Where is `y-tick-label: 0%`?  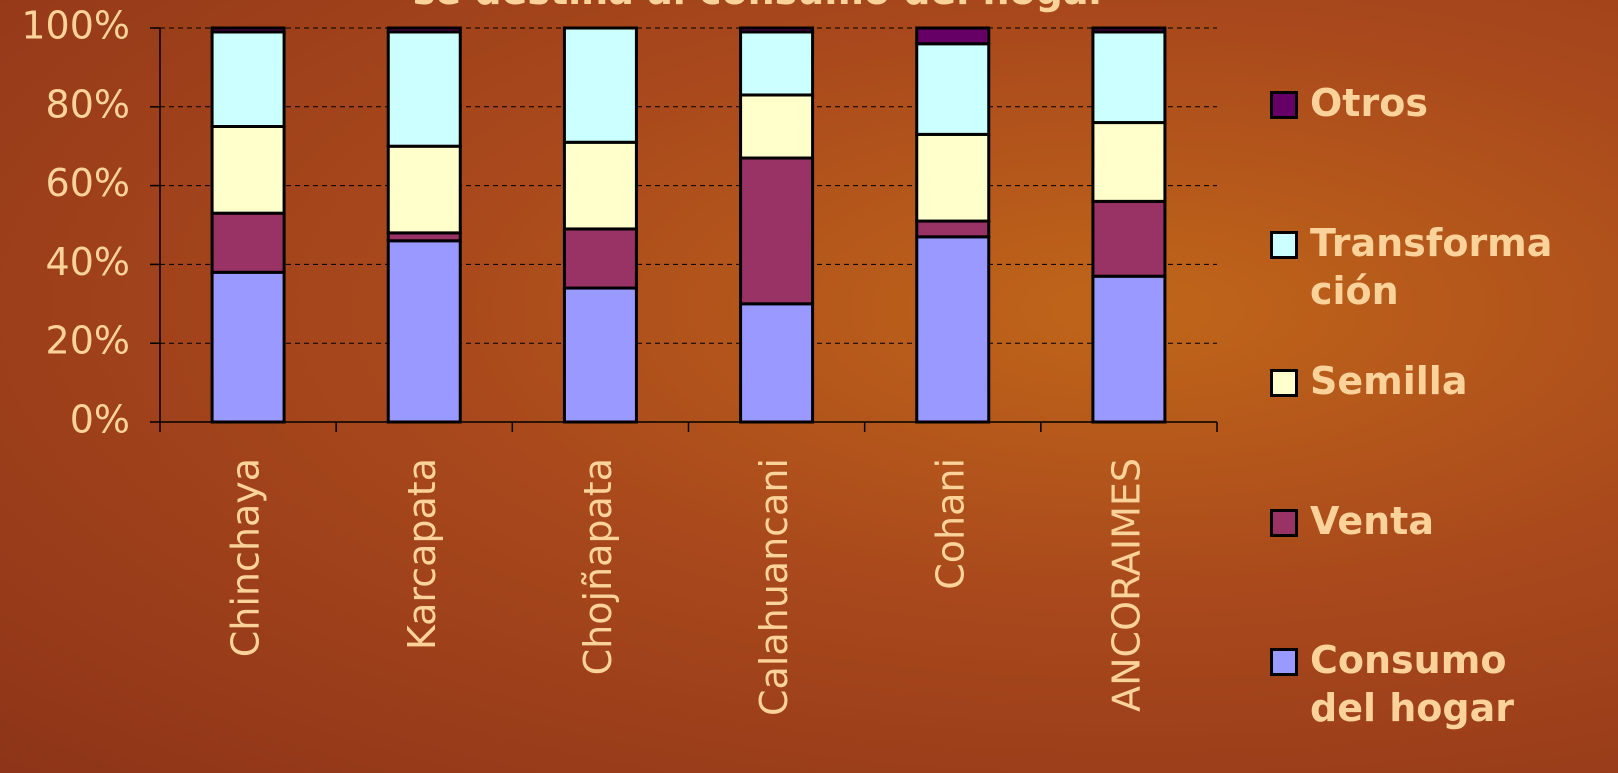 y-tick-label: 0% is located at coordinates (100, 420).